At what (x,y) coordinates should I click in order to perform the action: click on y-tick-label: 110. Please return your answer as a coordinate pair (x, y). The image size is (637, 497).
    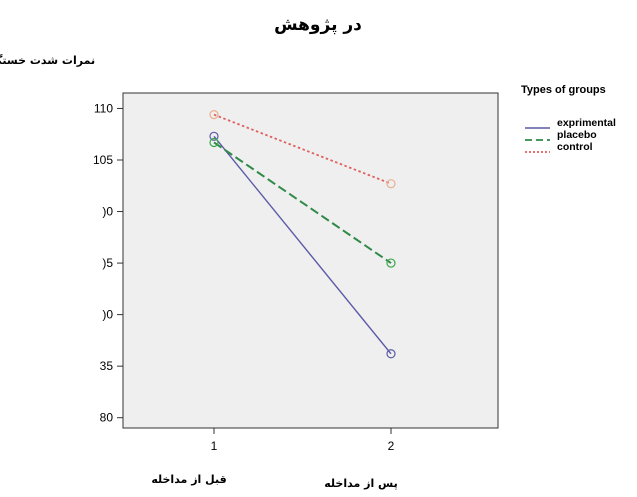
    Looking at the image, I should click on (103, 108).